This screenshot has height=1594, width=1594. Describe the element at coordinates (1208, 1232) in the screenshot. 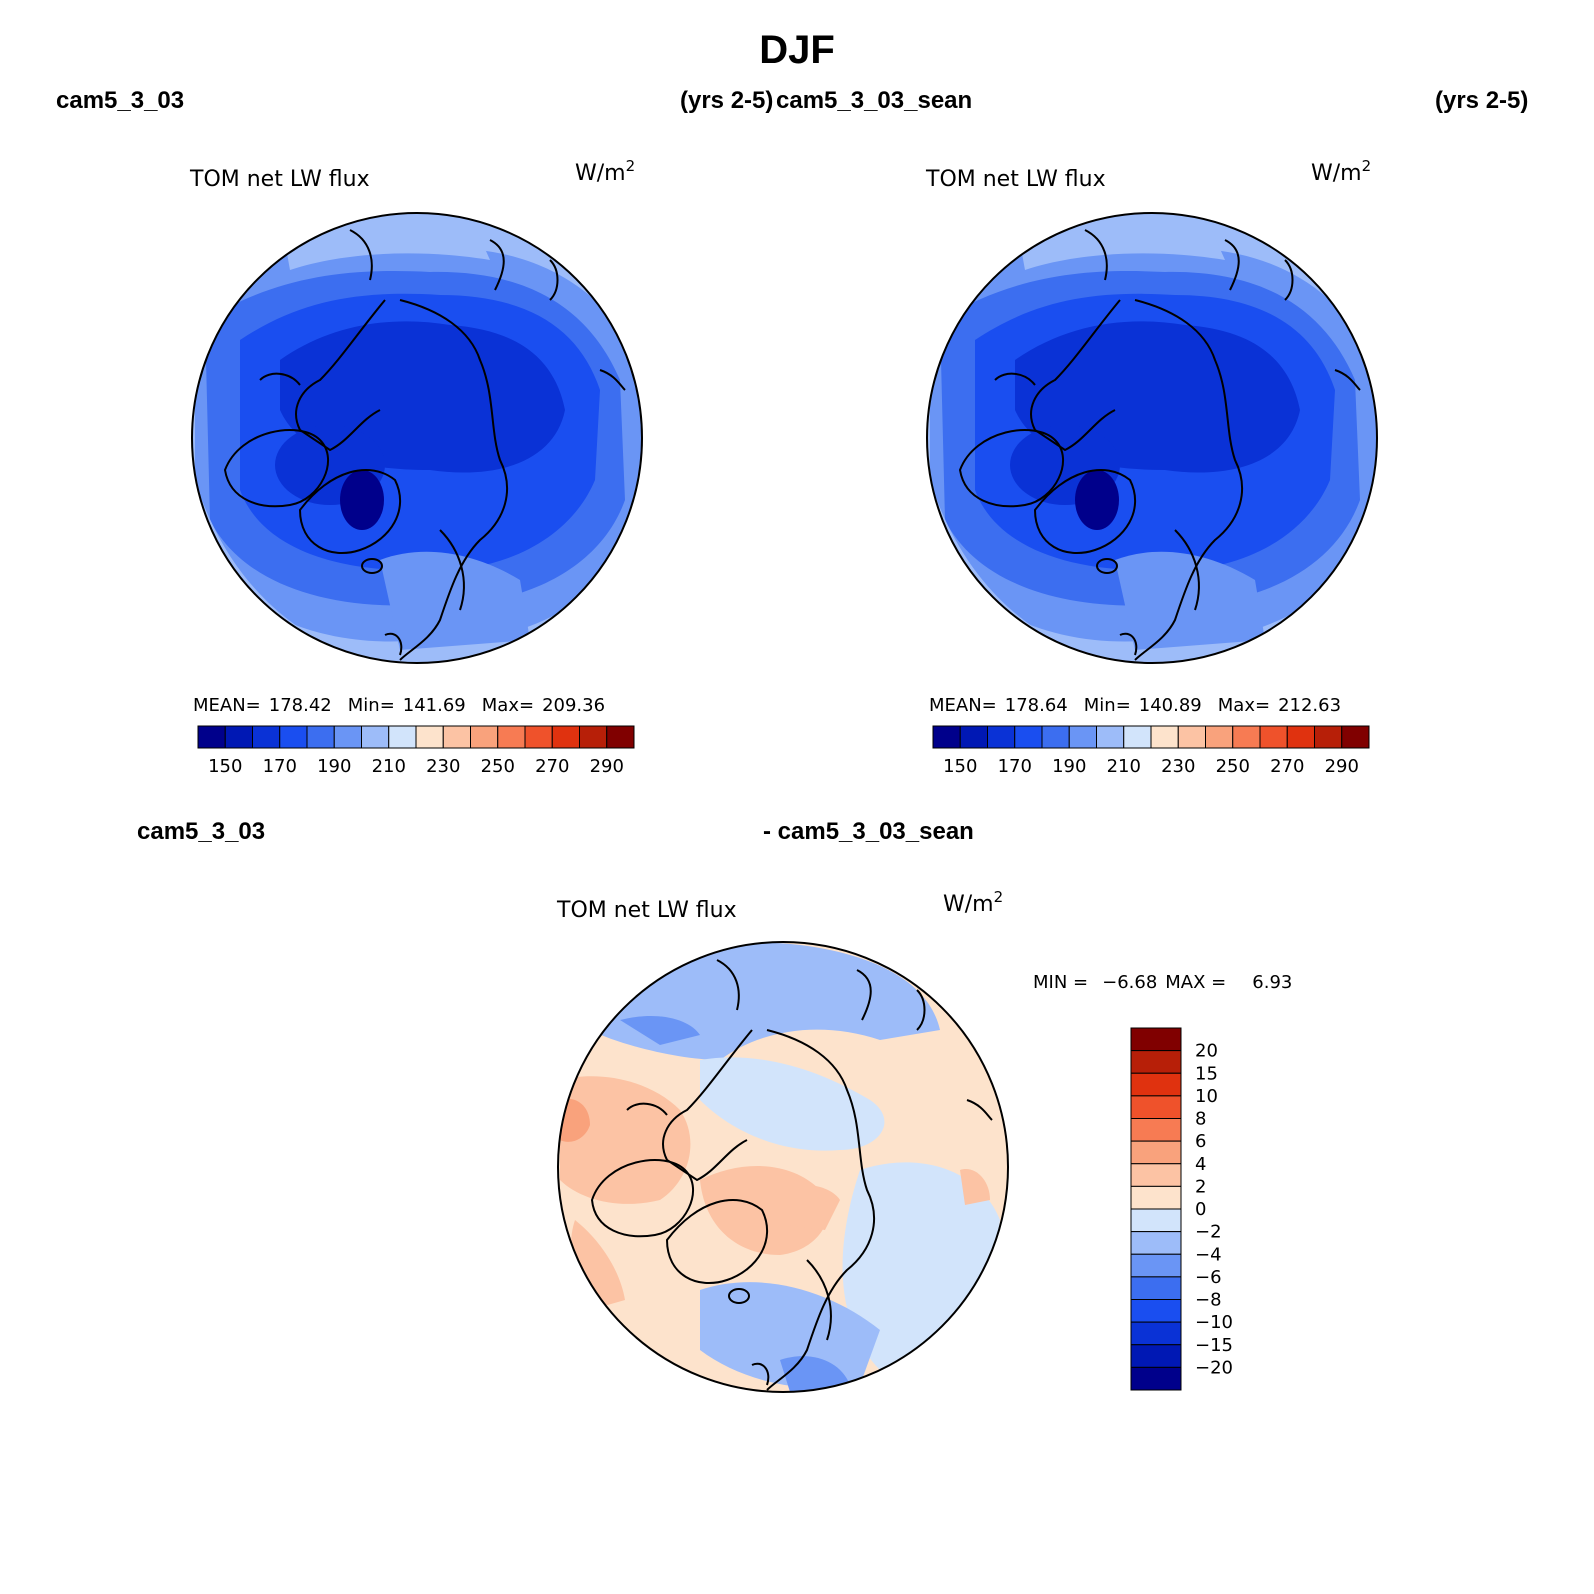

I see `diff-colorbar-label: −2` at that location.